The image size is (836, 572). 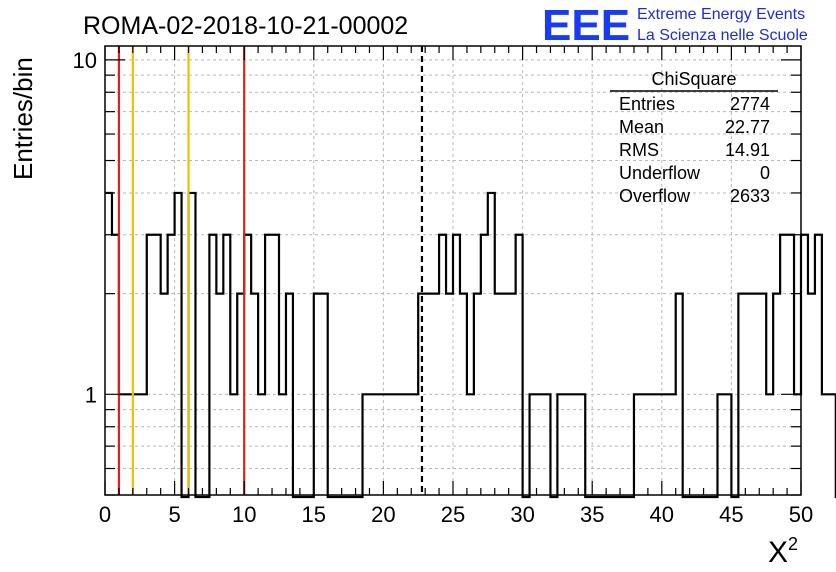 I want to click on x-tick-label: 40, so click(x=662, y=514).